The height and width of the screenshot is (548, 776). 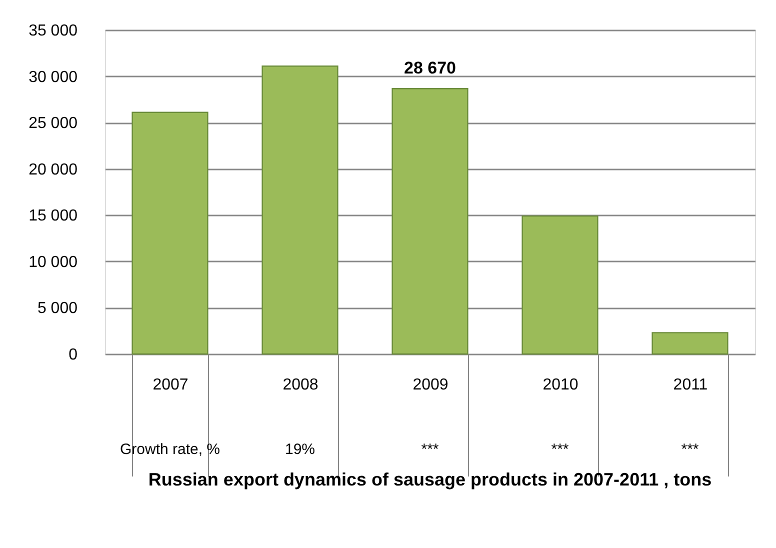 I want to click on y-tick-label: 0, so click(x=73, y=355).